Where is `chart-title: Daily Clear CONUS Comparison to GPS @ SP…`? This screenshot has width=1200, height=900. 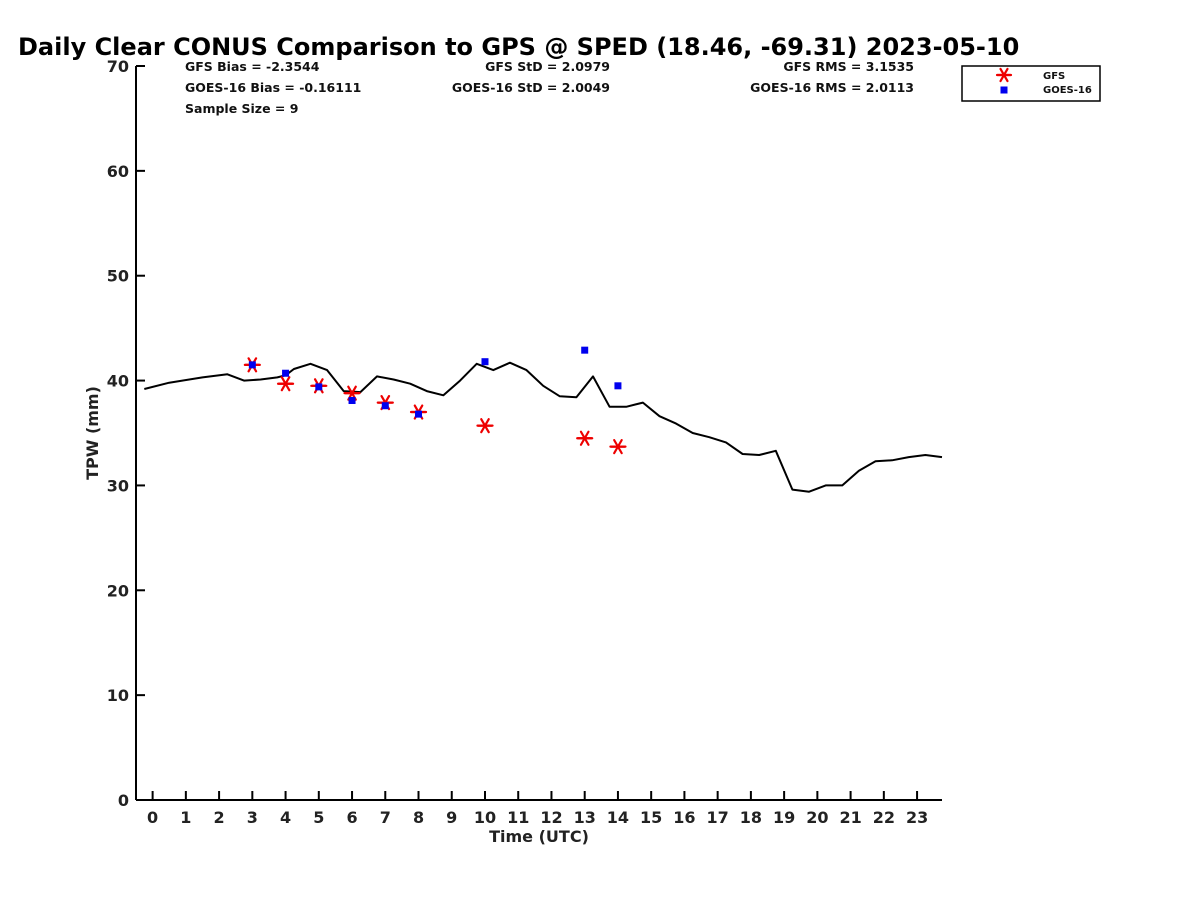
chart-title: Daily Clear CONUS Comparison to GPS @ SP… is located at coordinates (518, 47).